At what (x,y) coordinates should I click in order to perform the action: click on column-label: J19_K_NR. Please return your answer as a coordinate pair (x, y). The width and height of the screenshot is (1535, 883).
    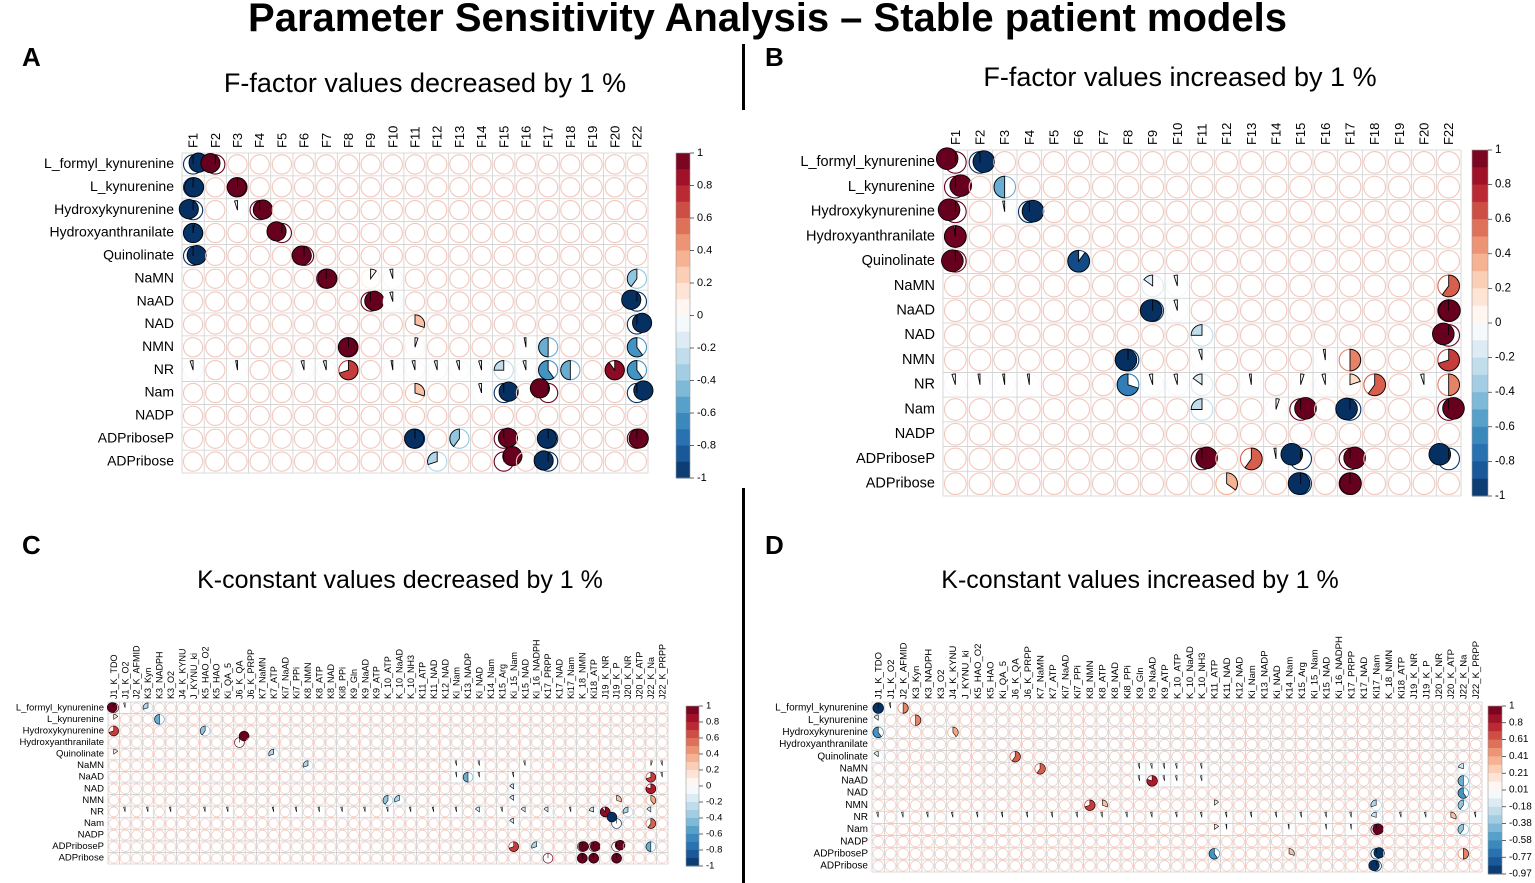
    Looking at the image, I should click on (1414, 676).